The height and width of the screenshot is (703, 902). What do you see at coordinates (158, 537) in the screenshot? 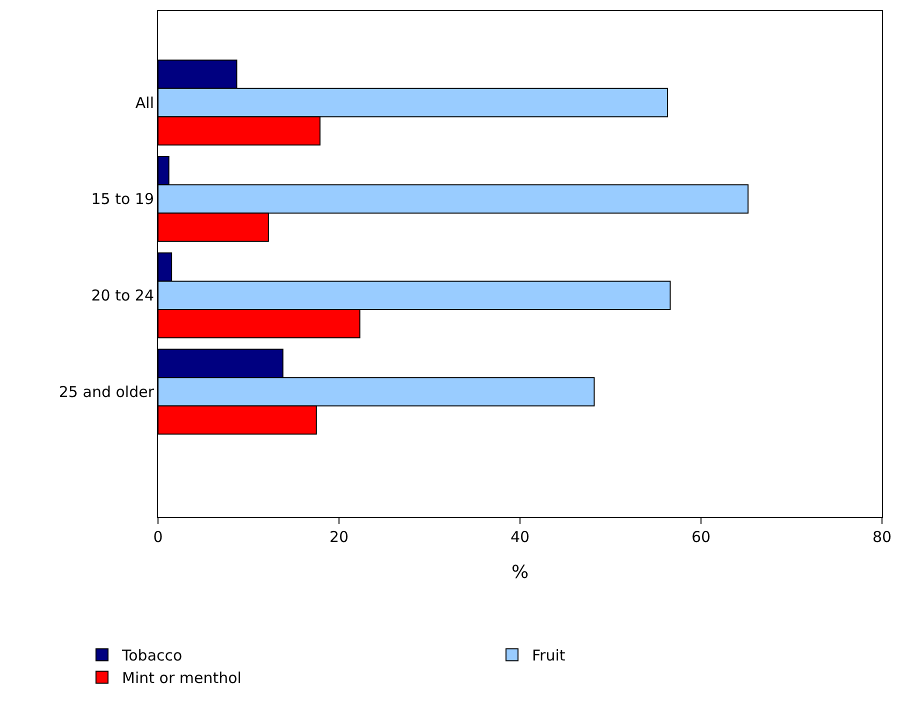
I see `x-tick-label: 0` at bounding box center [158, 537].